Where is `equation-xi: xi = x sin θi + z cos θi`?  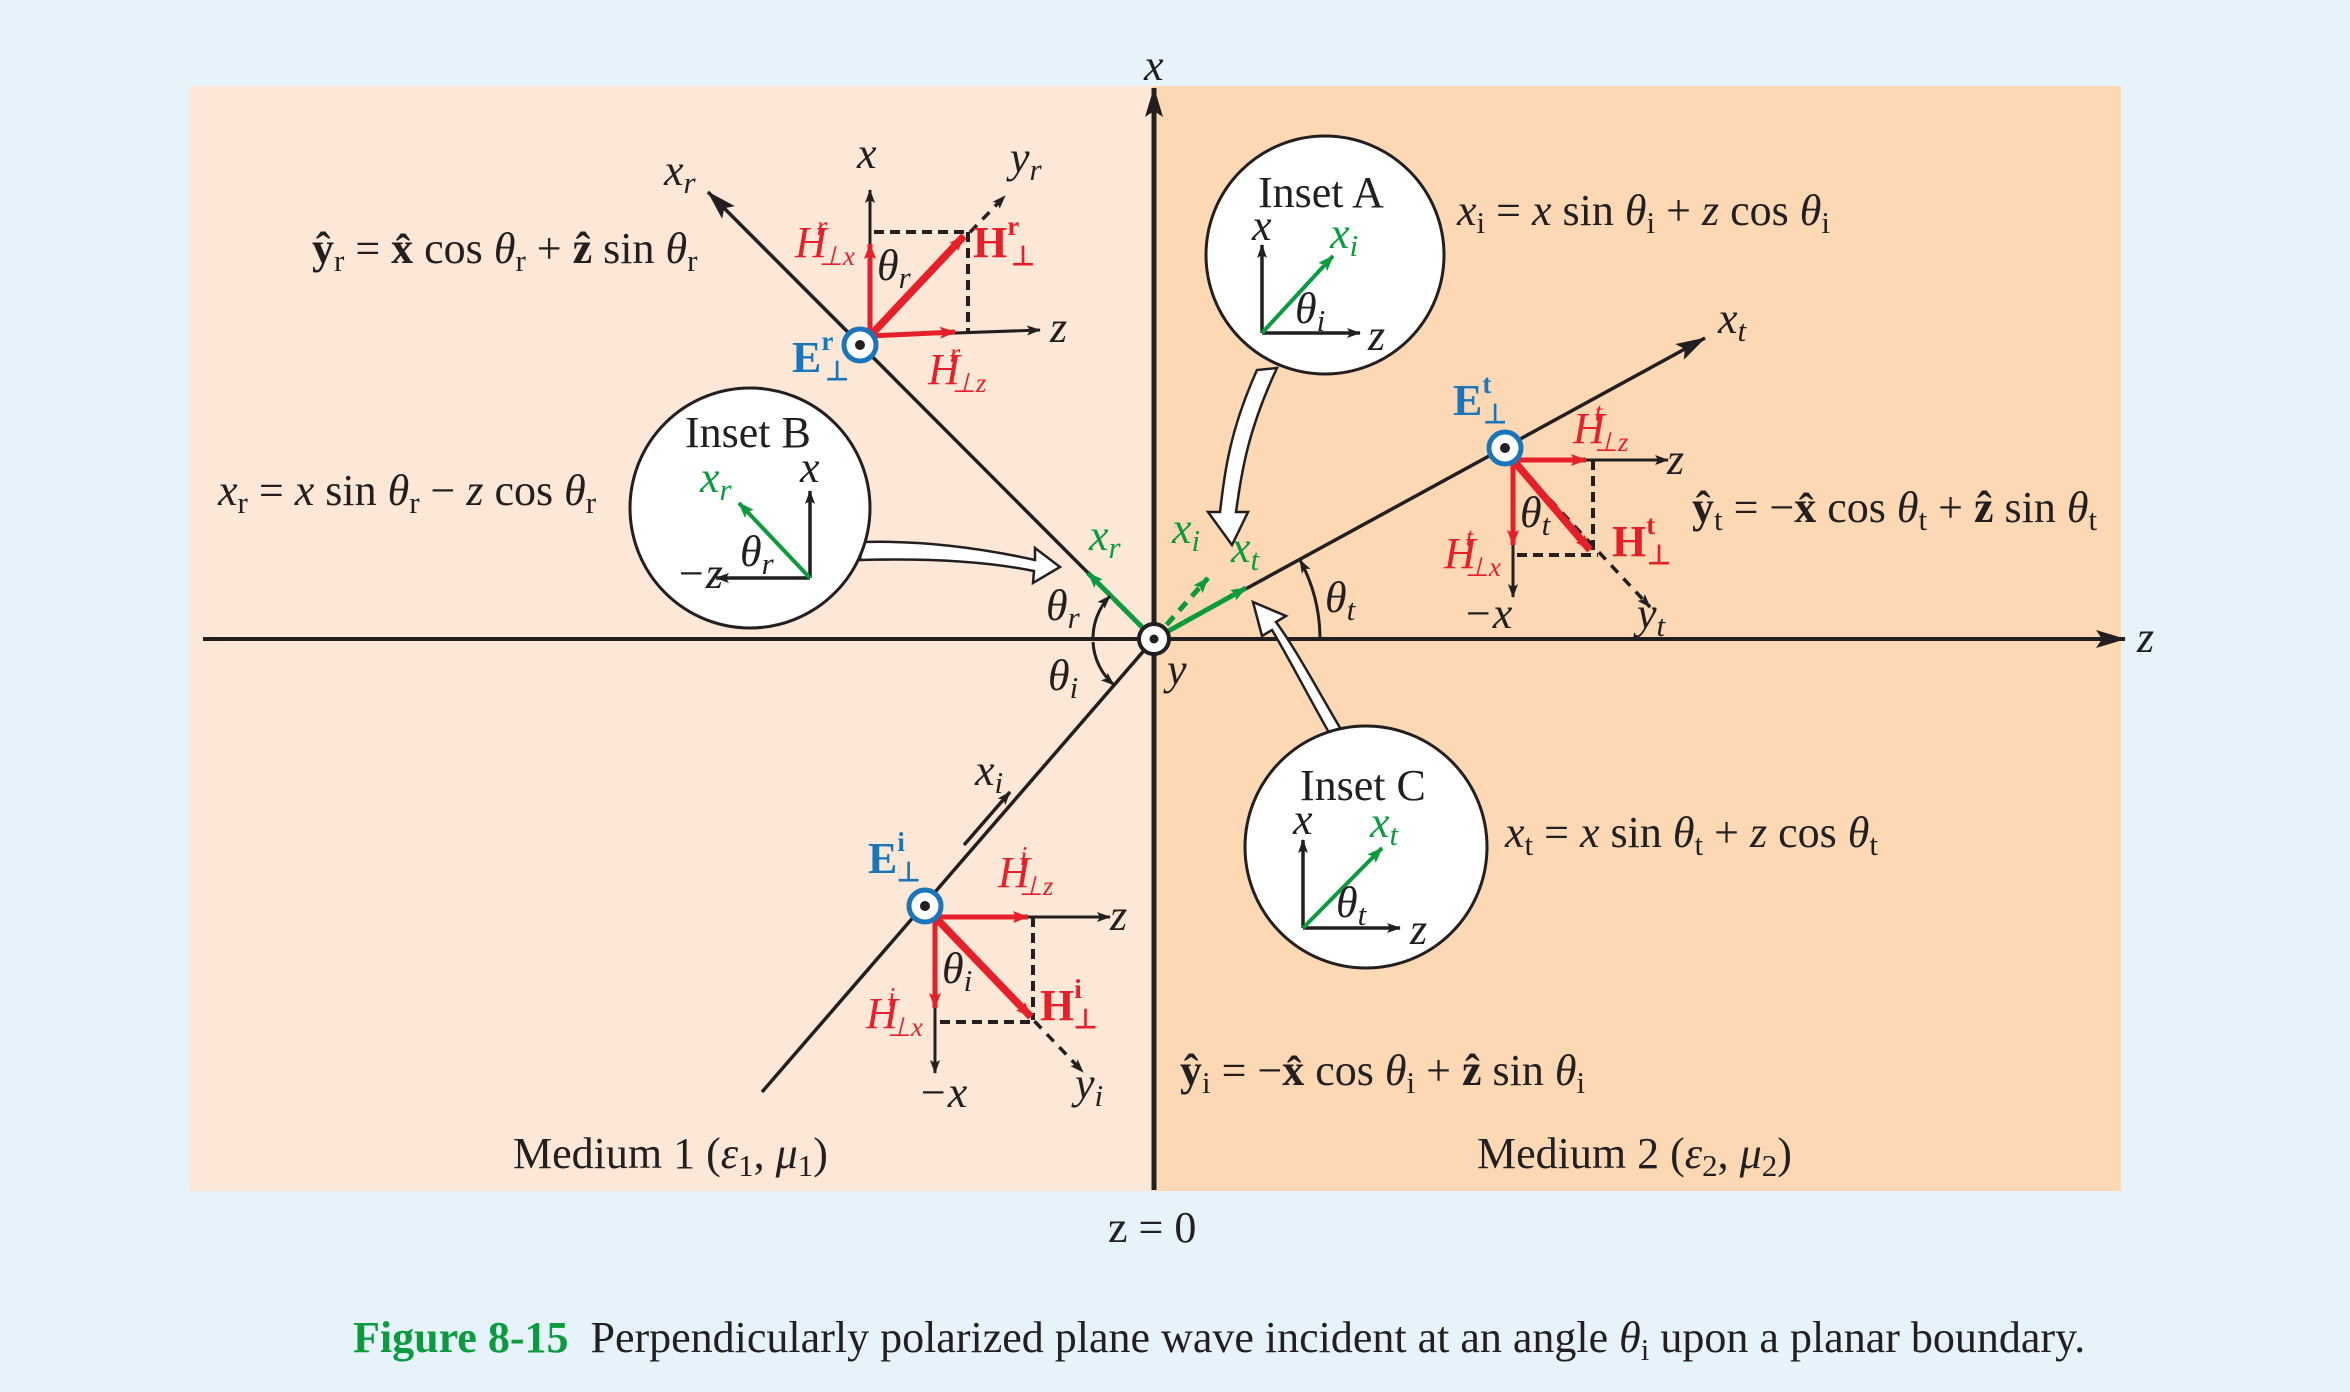
equation-xi: xi = x sin θi + z cos θi is located at coordinates (1643, 213).